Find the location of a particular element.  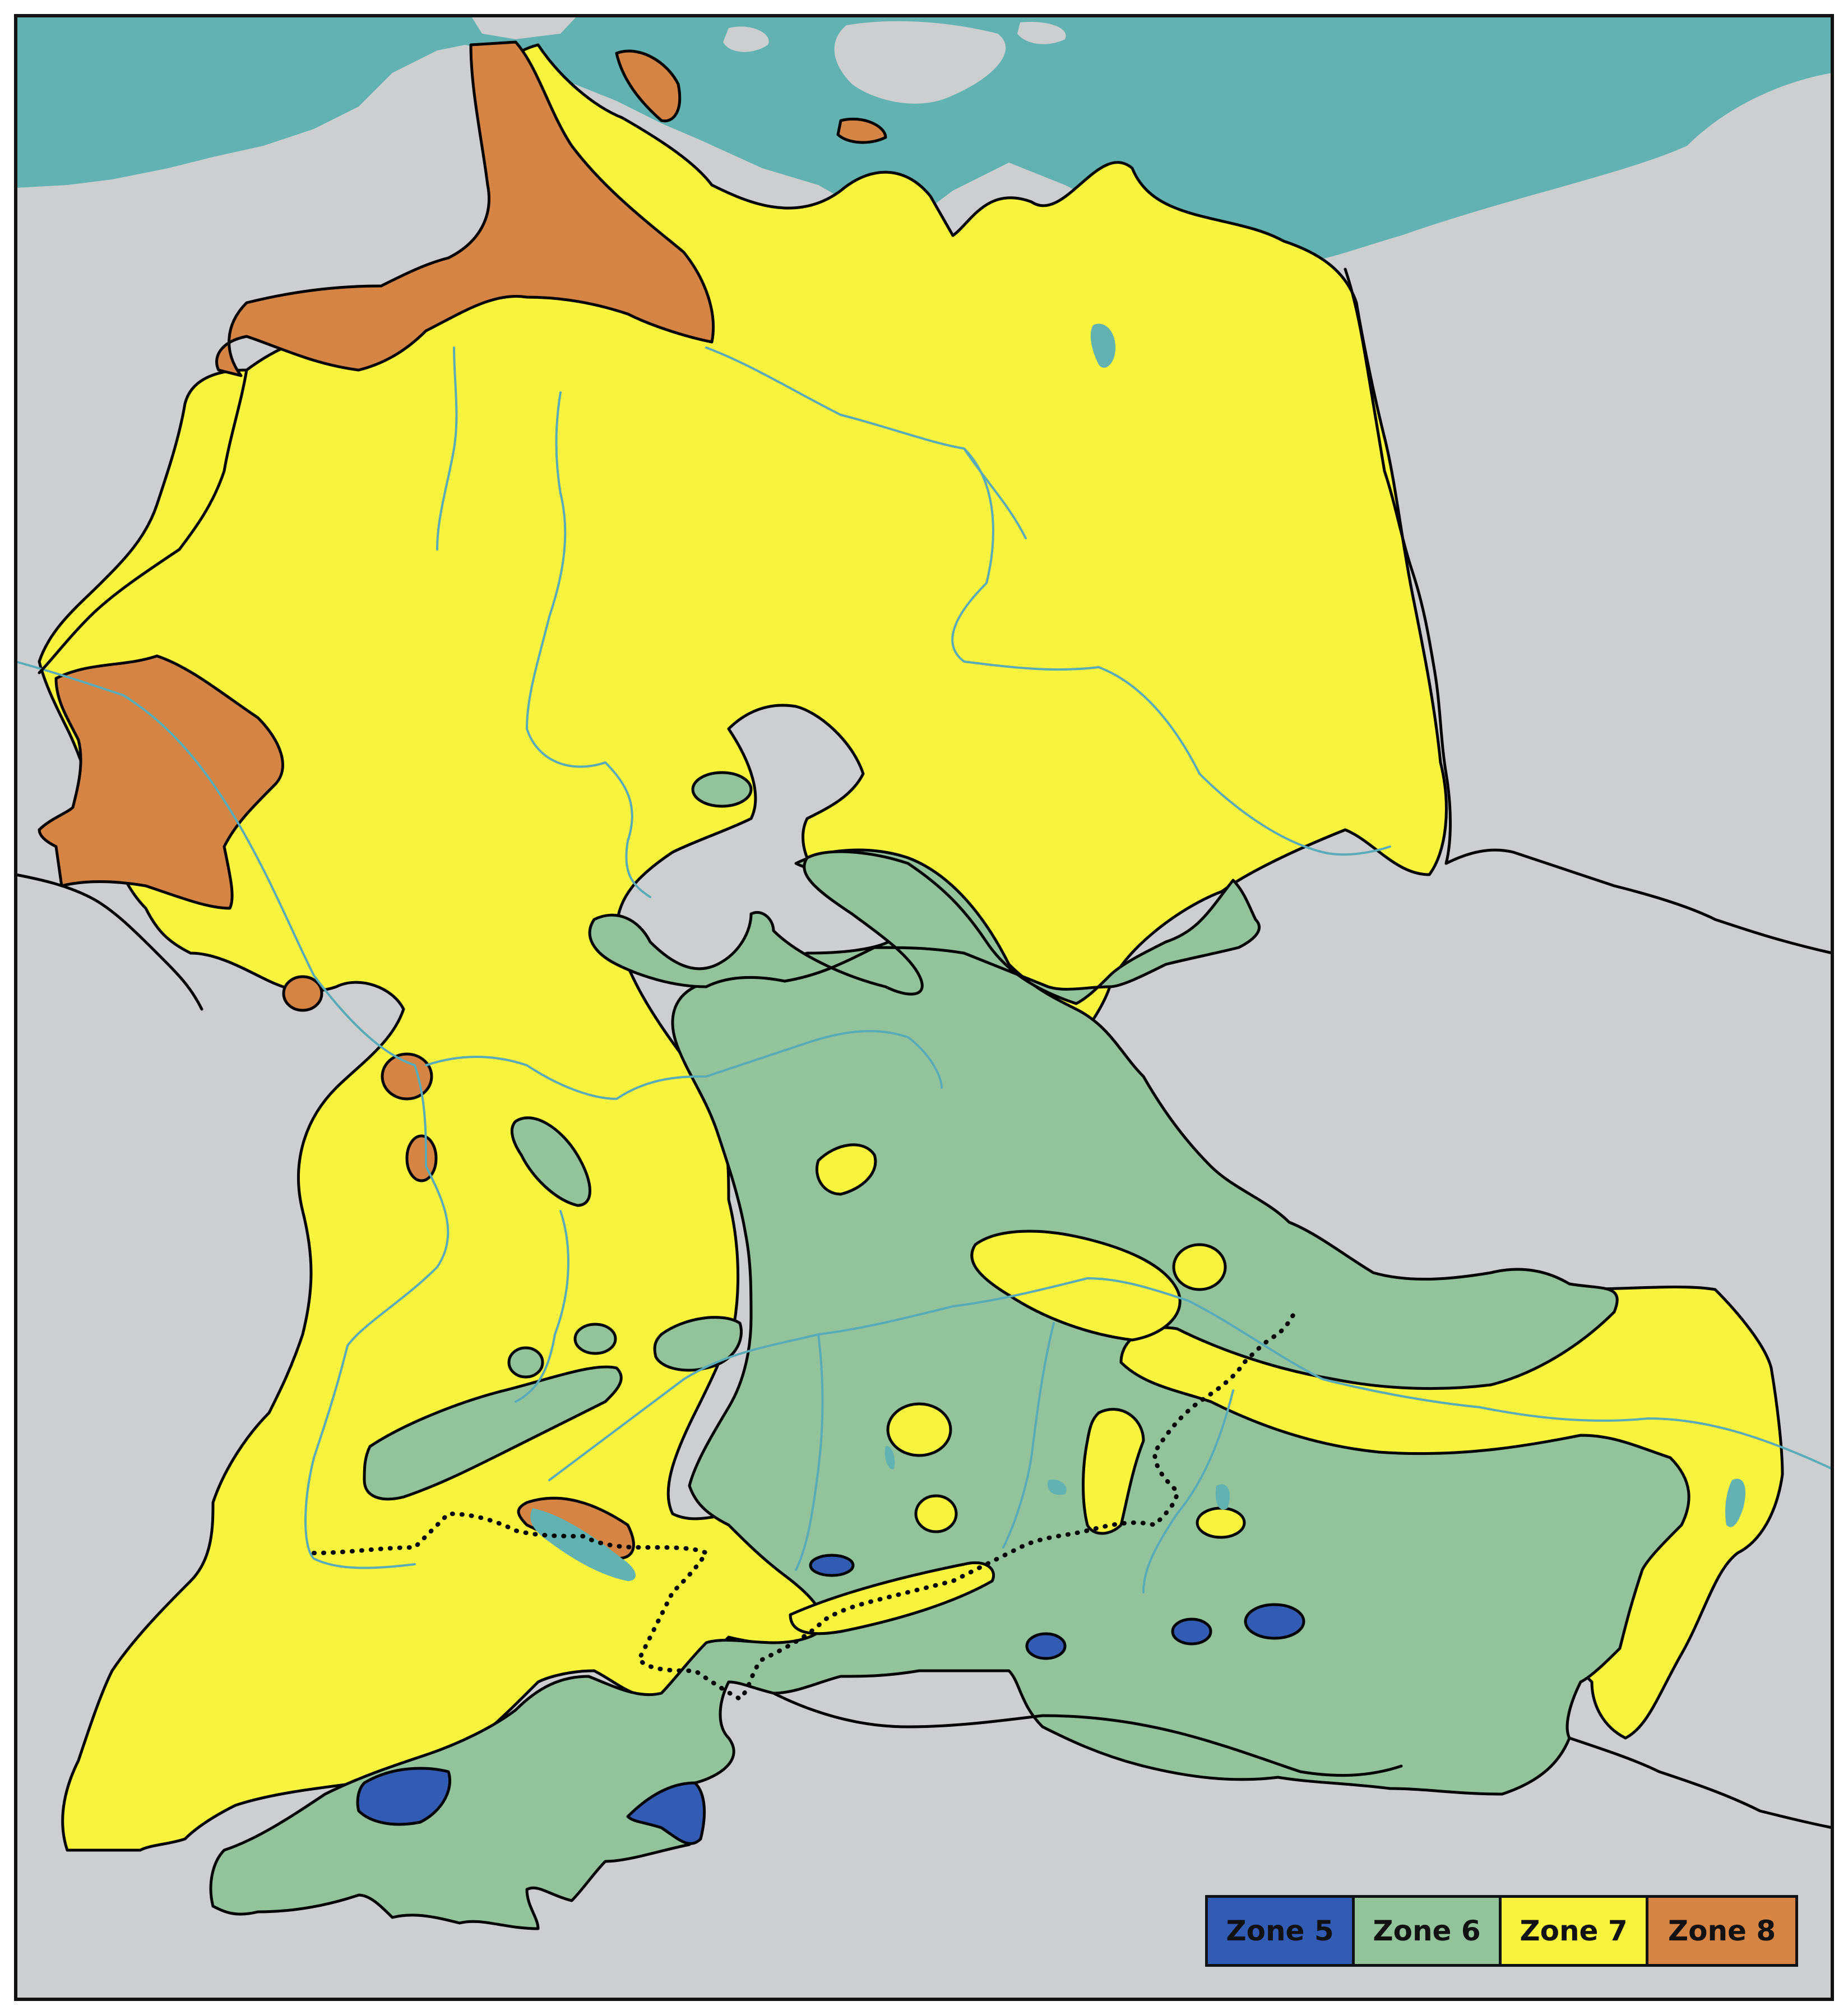

lake-chiemsee is located at coordinates (1735, 1503).